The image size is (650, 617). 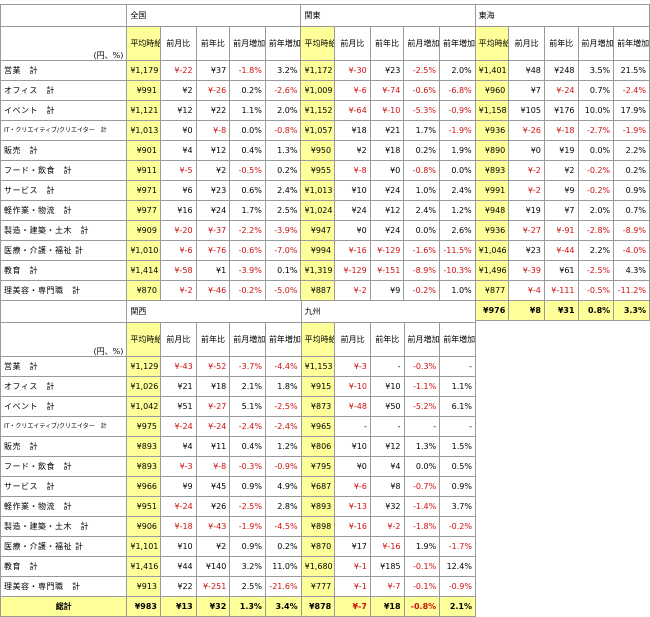 I want to click on column-header: 前月増加率, so click(x=247, y=43).